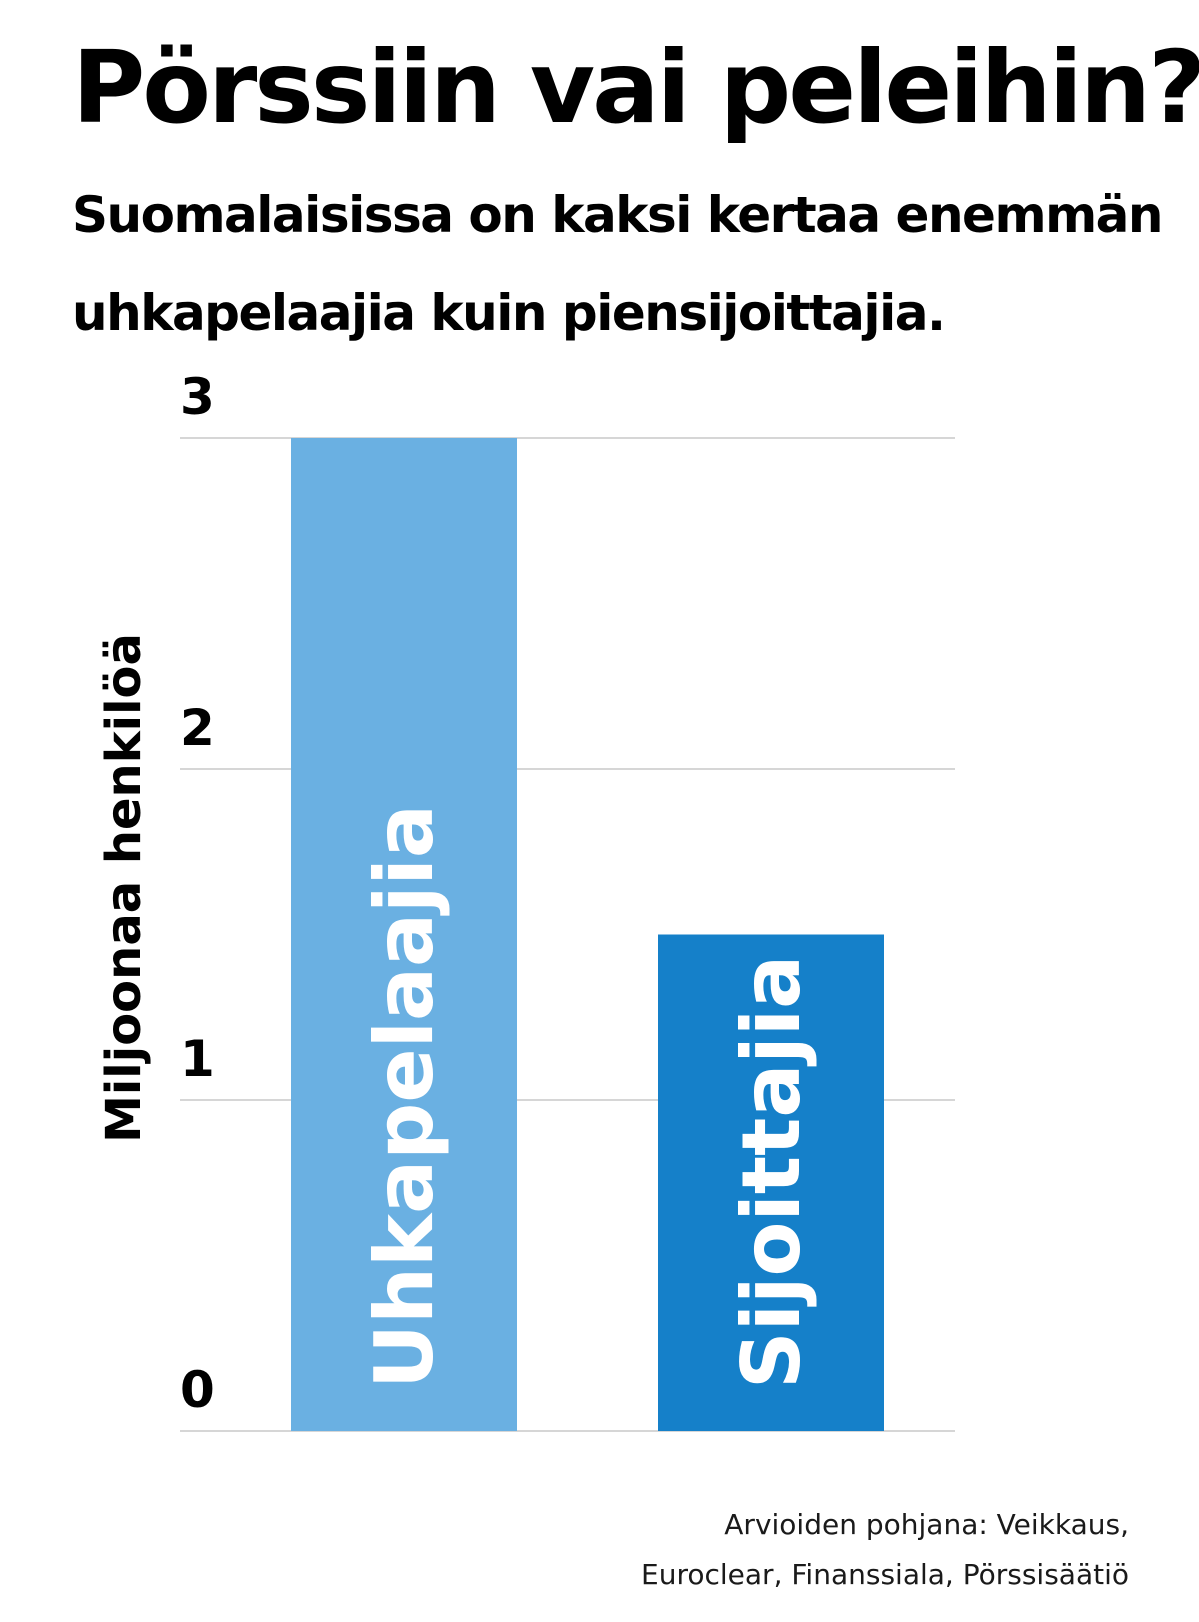 This screenshot has height=1622, width=1199. What do you see at coordinates (197, 1059) in the screenshot?
I see `y-tick-label: 1` at bounding box center [197, 1059].